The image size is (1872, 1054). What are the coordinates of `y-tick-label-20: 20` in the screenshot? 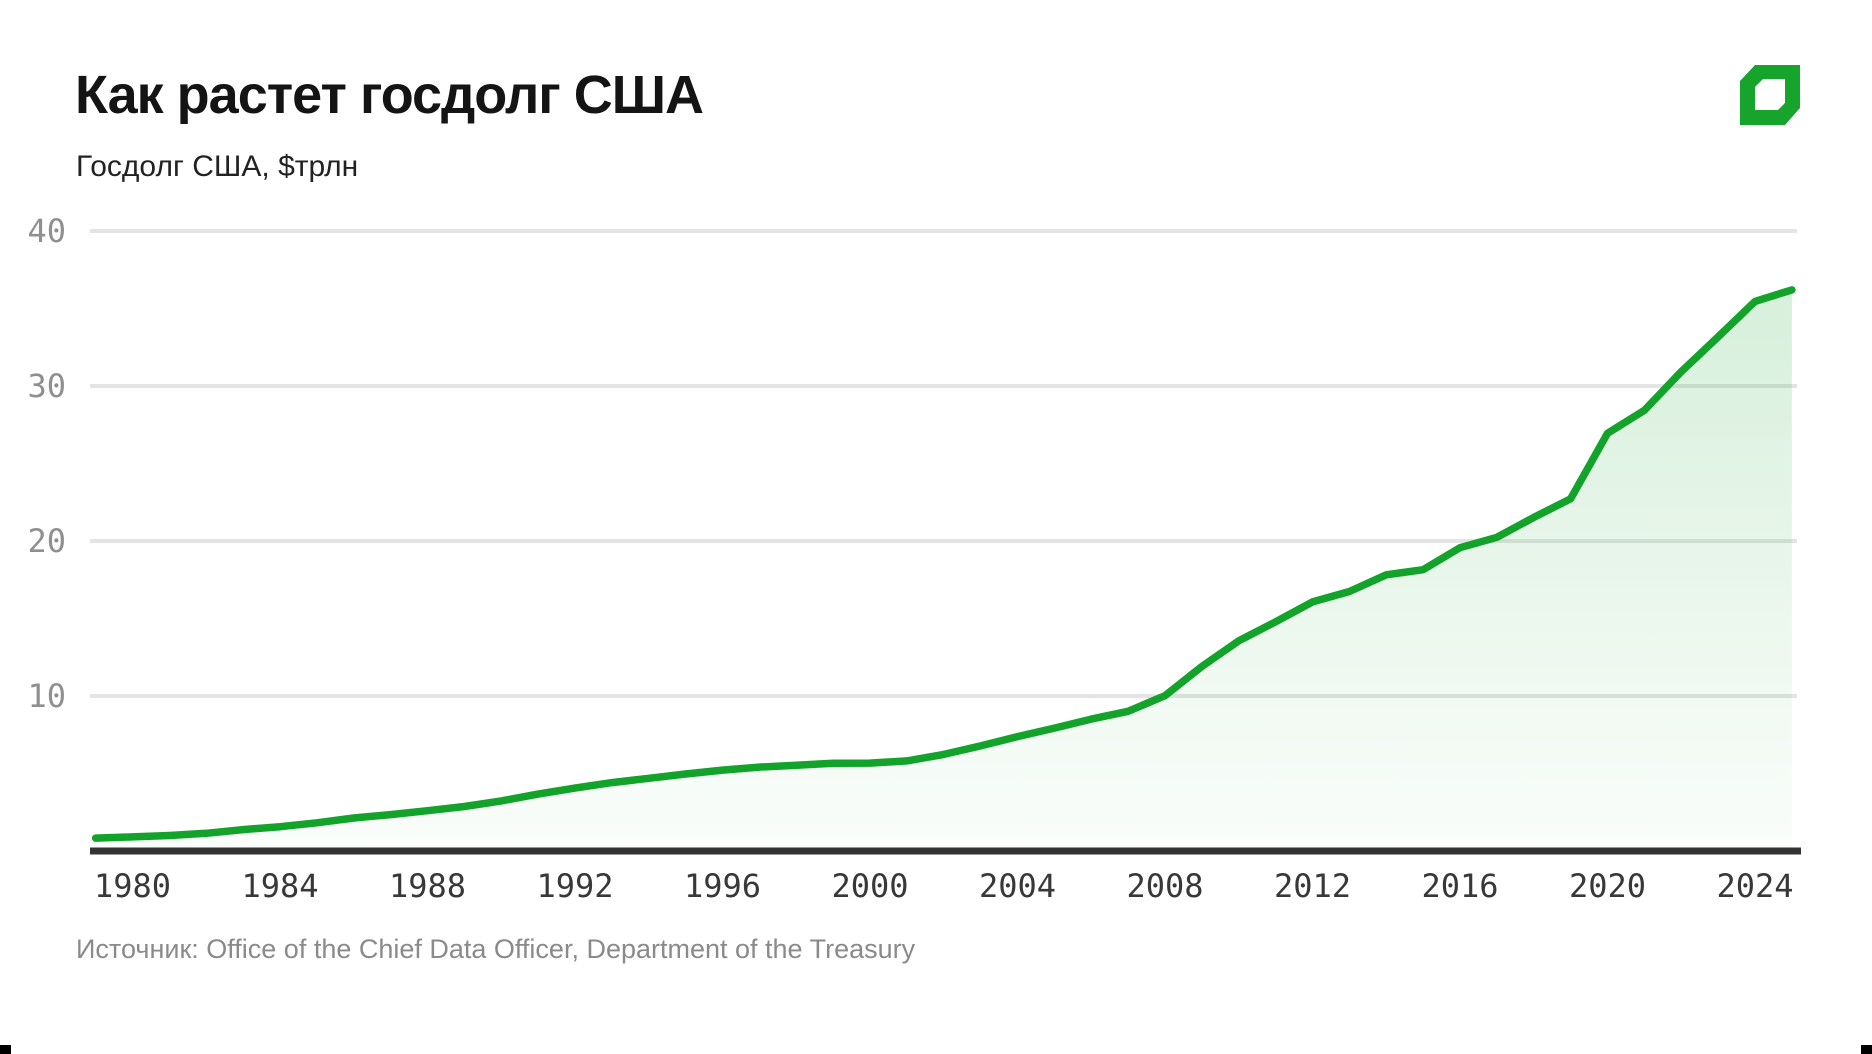 It's located at (46, 541).